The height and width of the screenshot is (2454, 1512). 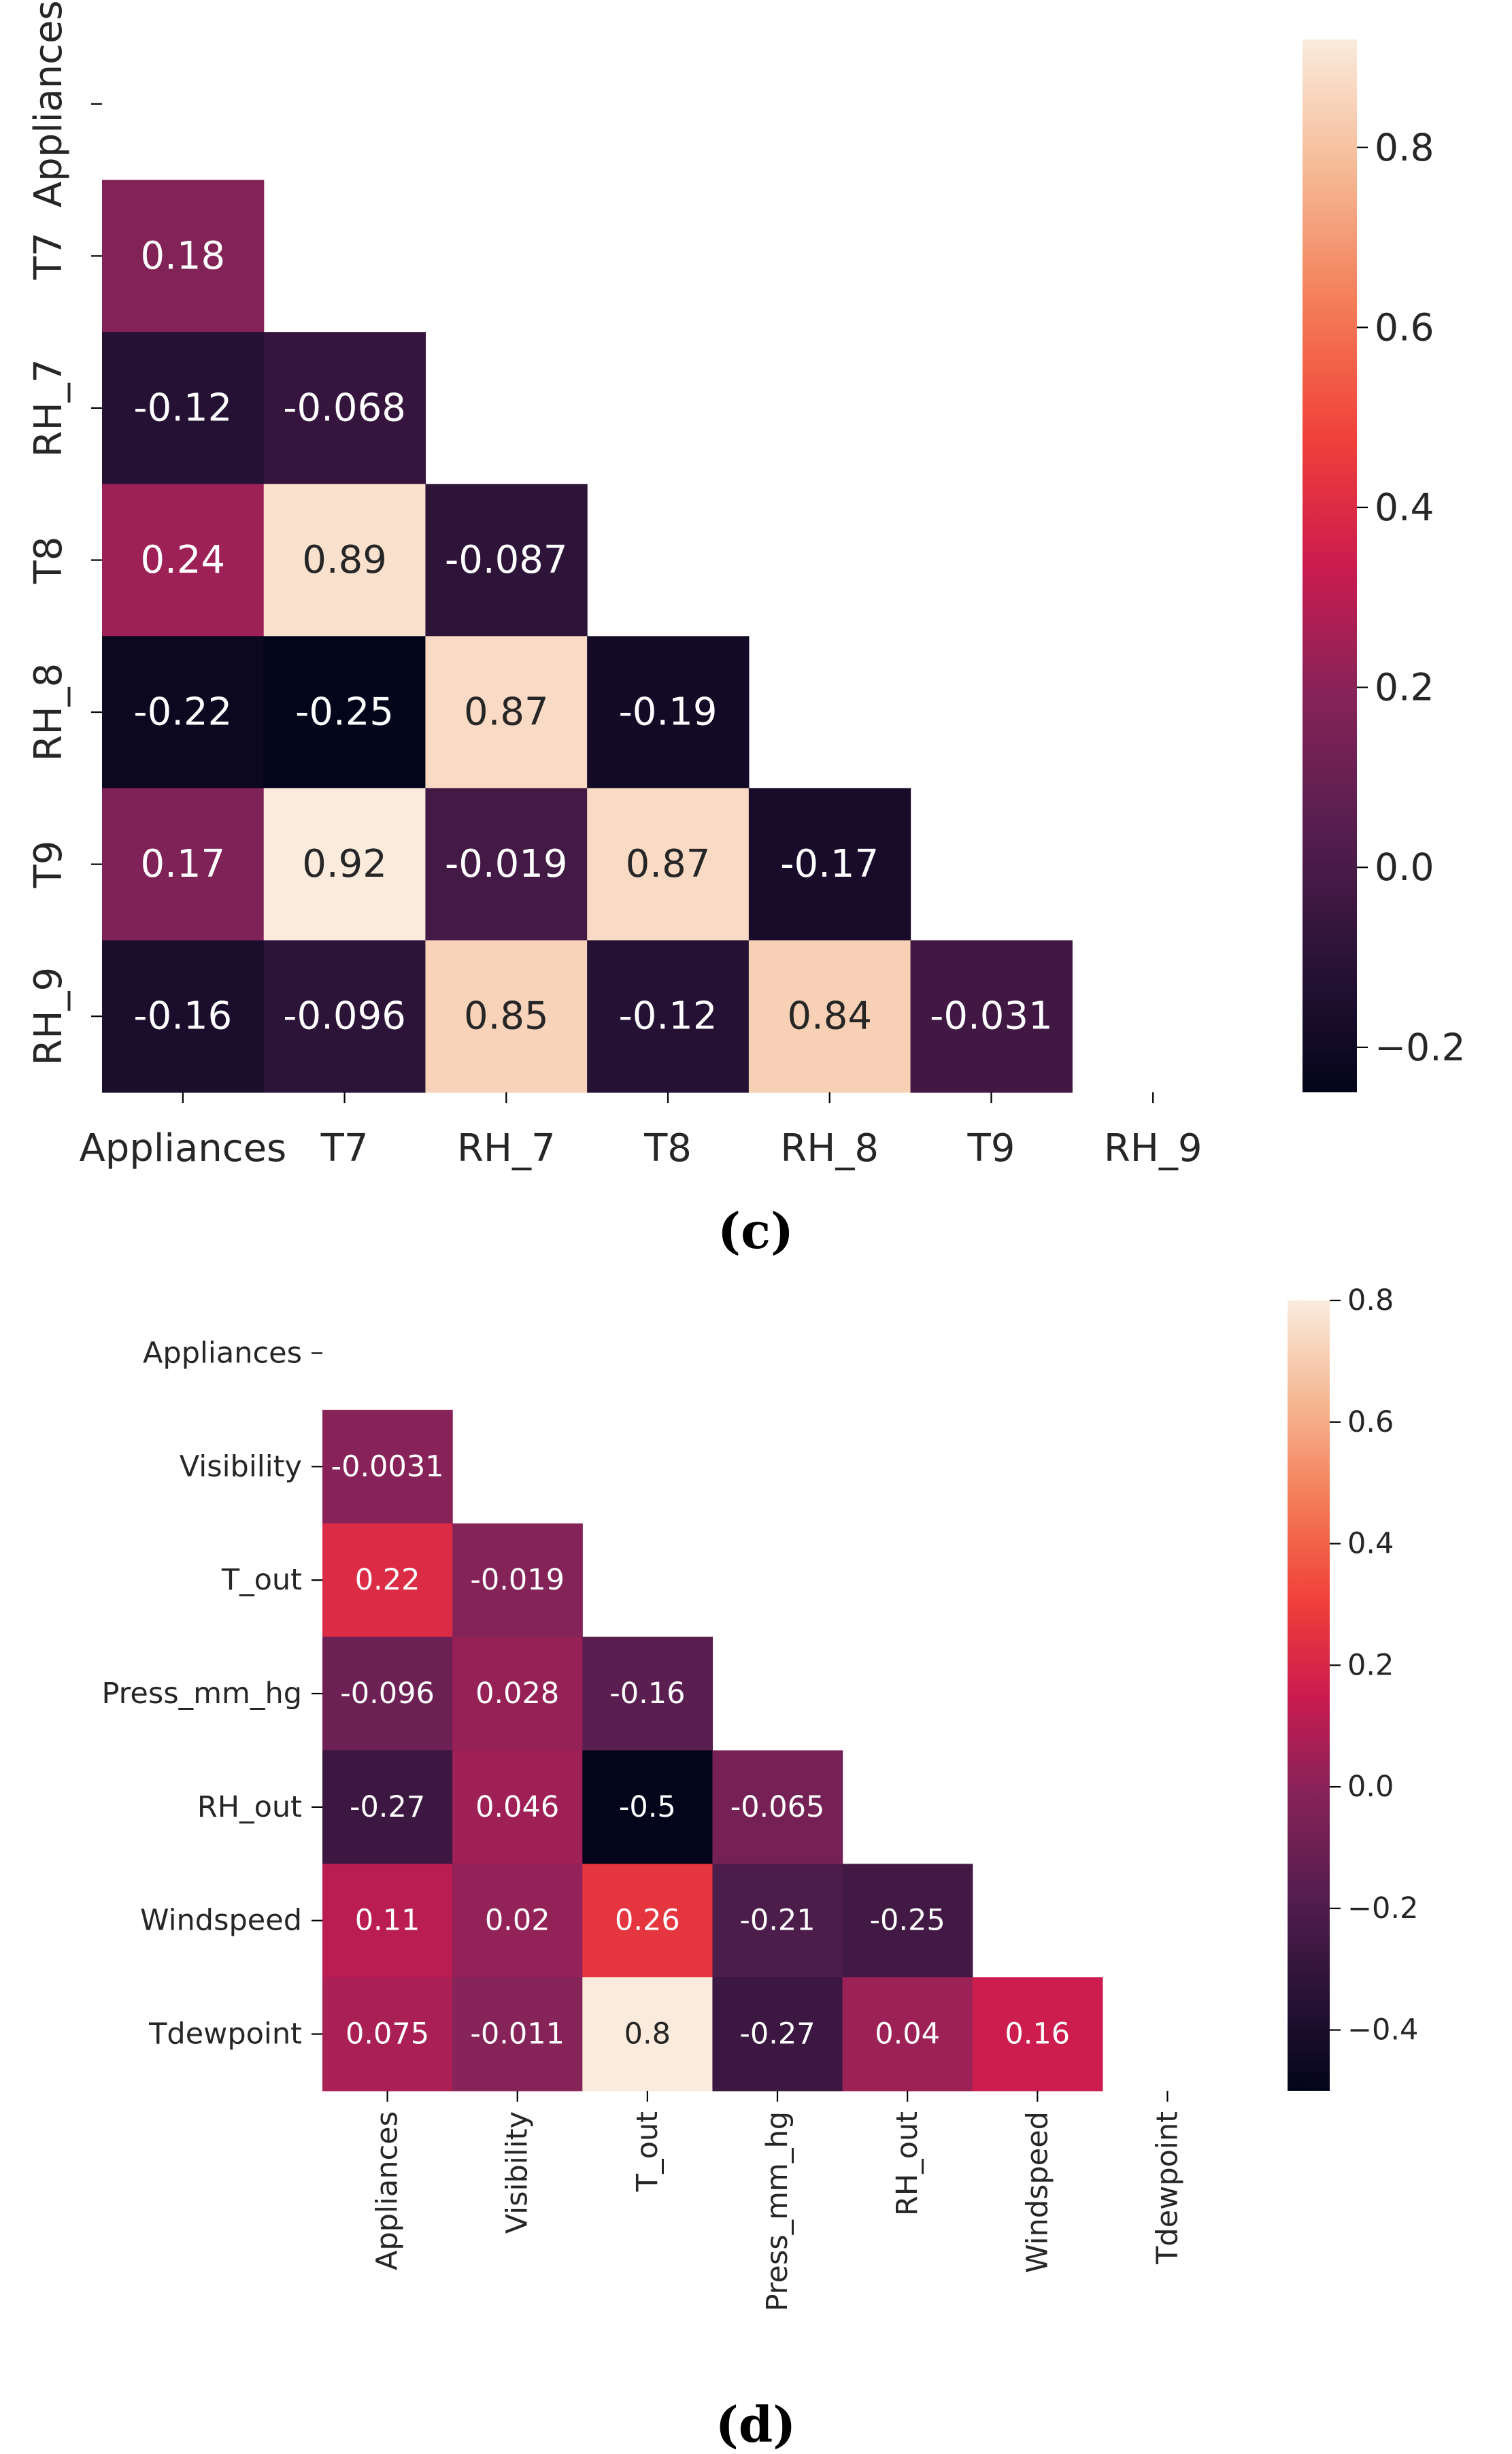 I want to click on panel-c-y-tick-label: Appliances, so click(x=49, y=103).